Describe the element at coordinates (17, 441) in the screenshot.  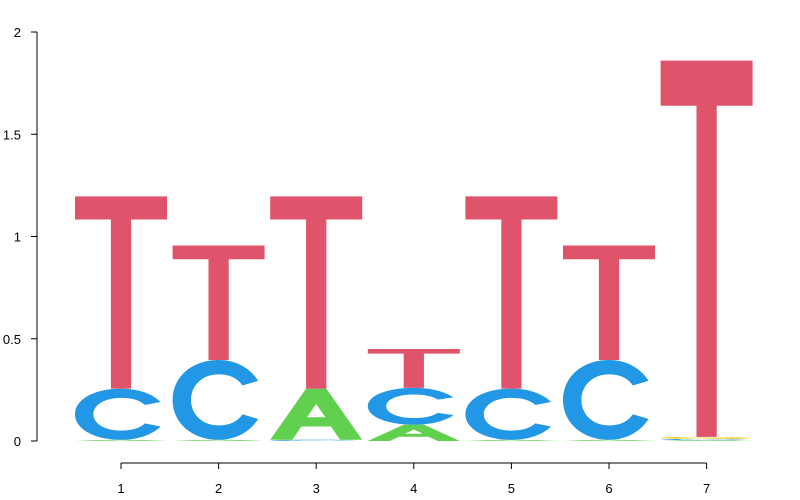
I see `y-tick-label: 0` at that location.